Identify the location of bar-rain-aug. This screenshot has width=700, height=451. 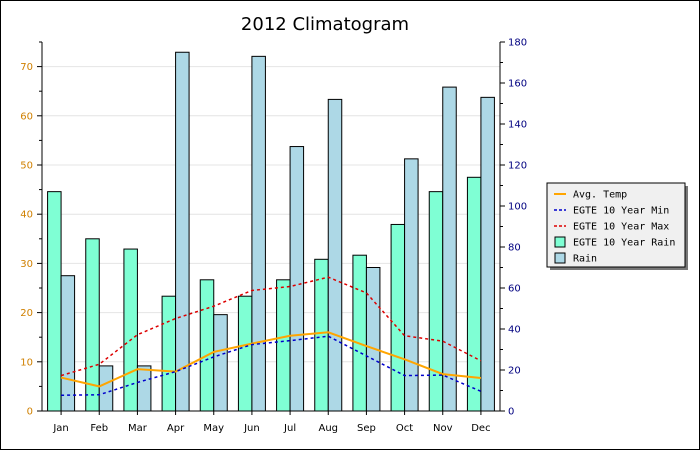
(335, 255).